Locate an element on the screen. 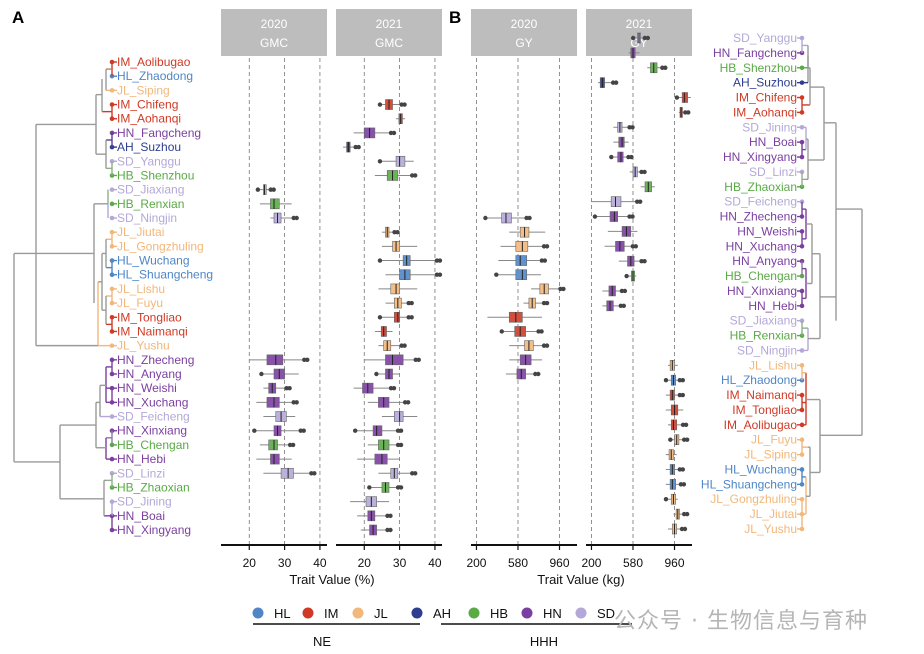  facet-strip-line1: 2021 is located at coordinates (639, 24).